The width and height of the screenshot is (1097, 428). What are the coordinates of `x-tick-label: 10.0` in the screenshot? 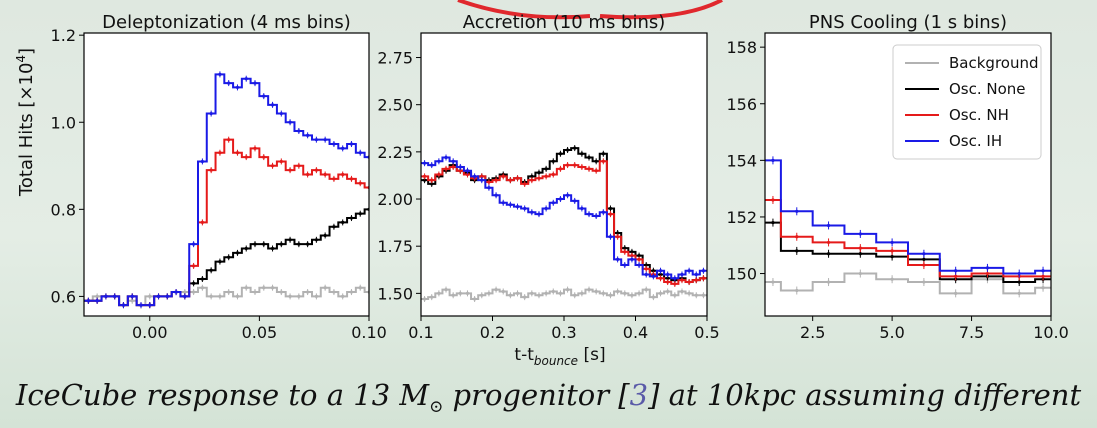 It's located at (1051, 332).